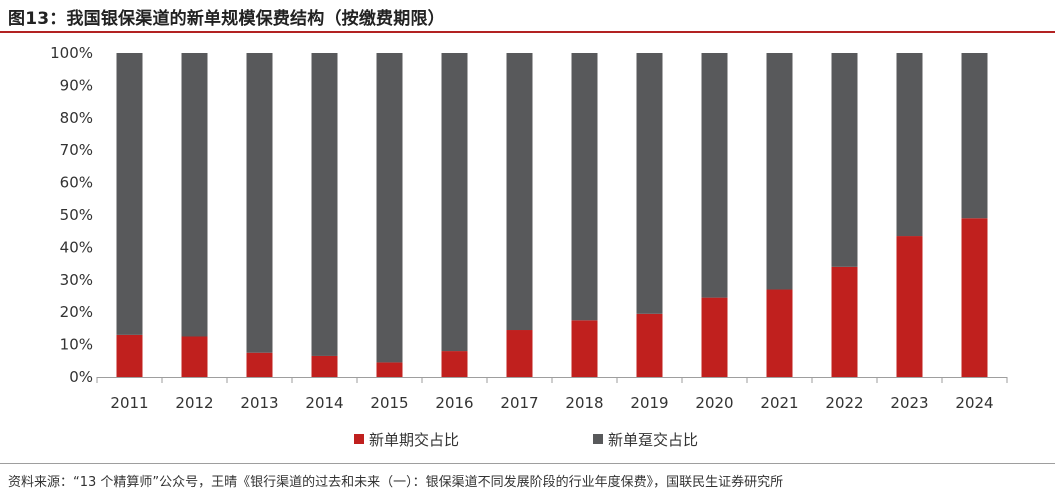  Describe the element at coordinates (974, 403) in the screenshot. I see `x-tick-label: 2024` at that location.